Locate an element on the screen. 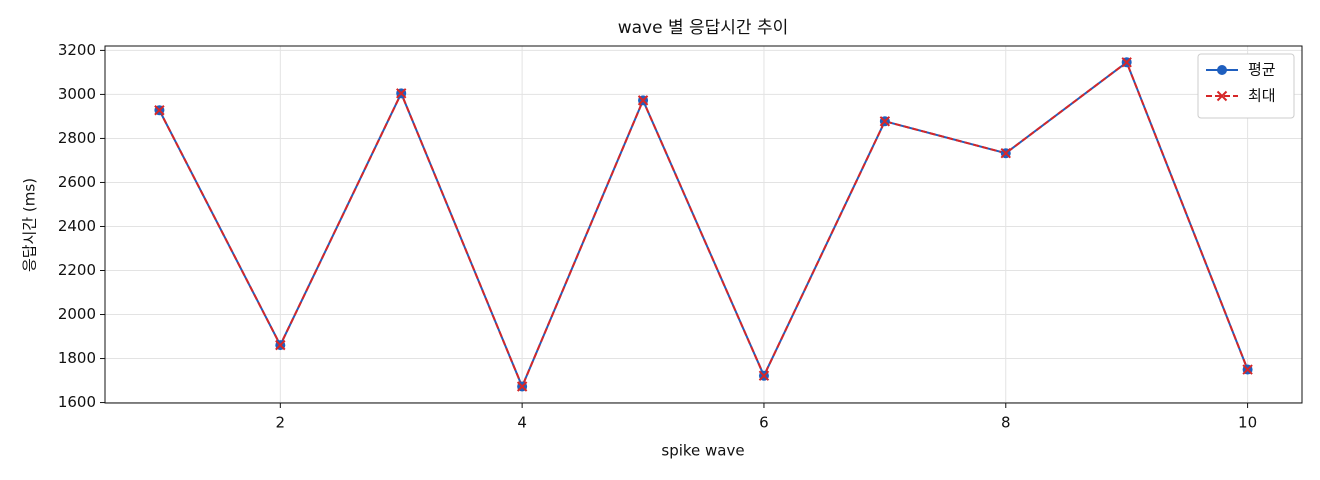  x-tick-label: 6 is located at coordinates (764, 423).